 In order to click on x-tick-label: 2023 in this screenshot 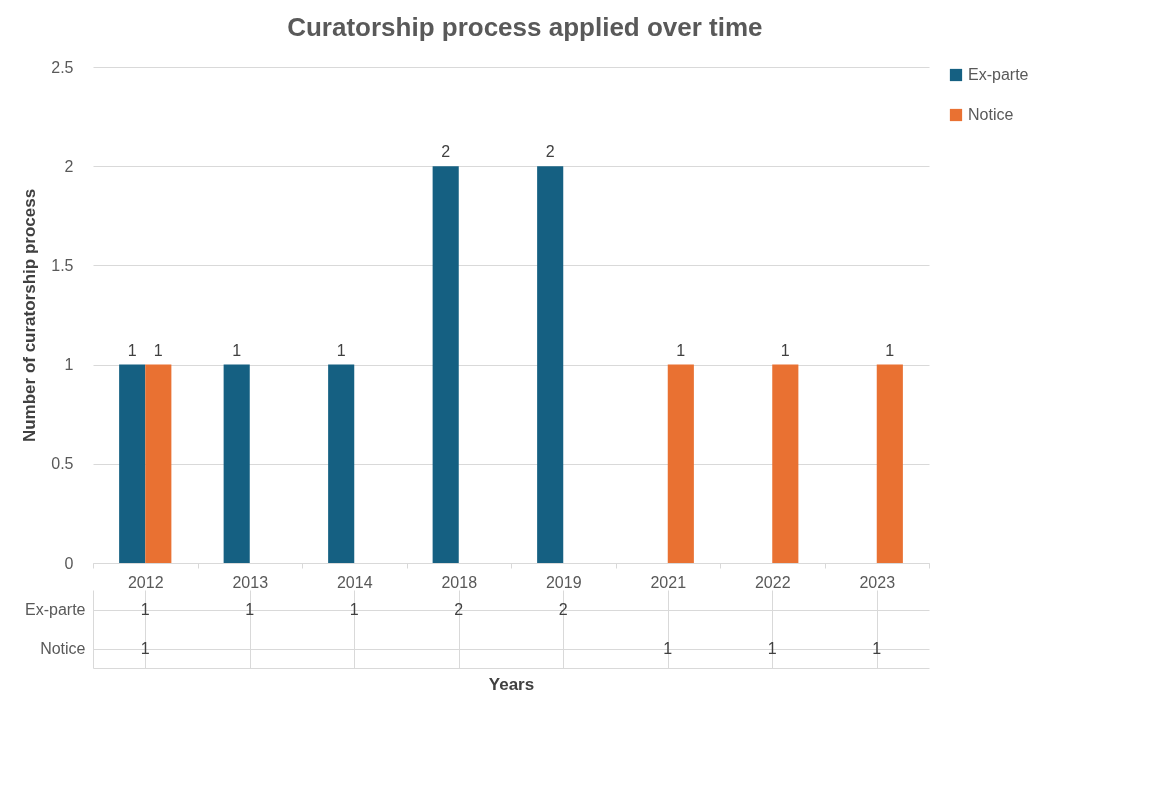, I will do `click(877, 582)`.